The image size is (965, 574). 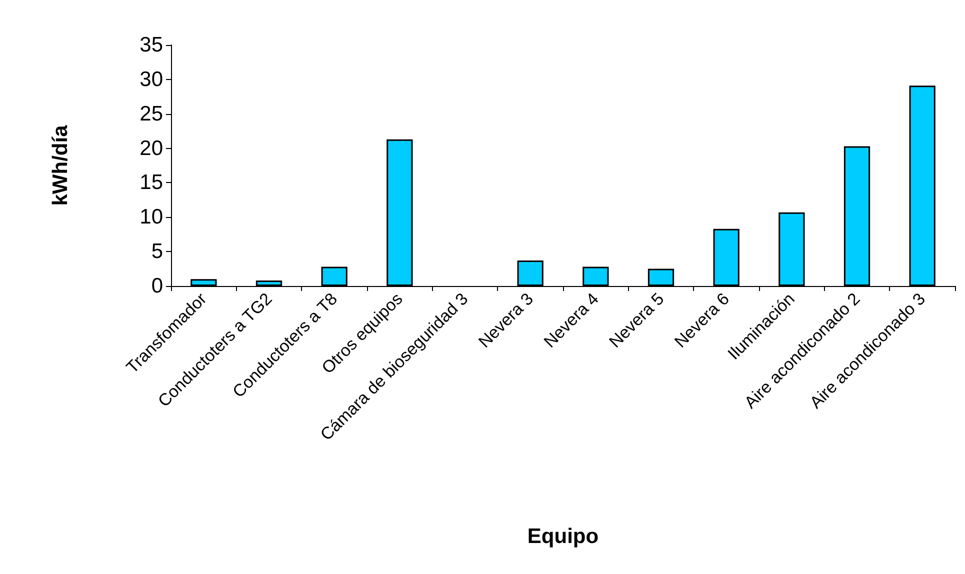 I want to click on y-tick-label: 20, so click(x=151, y=148).